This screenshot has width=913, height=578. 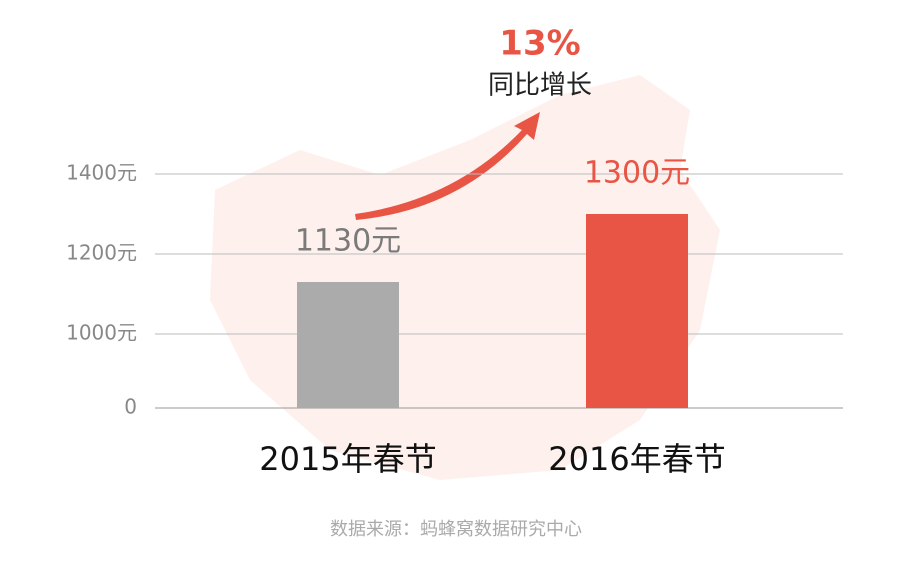 What do you see at coordinates (540, 86) in the screenshot?
I see `annotation-subtitle: 同比增长` at bounding box center [540, 86].